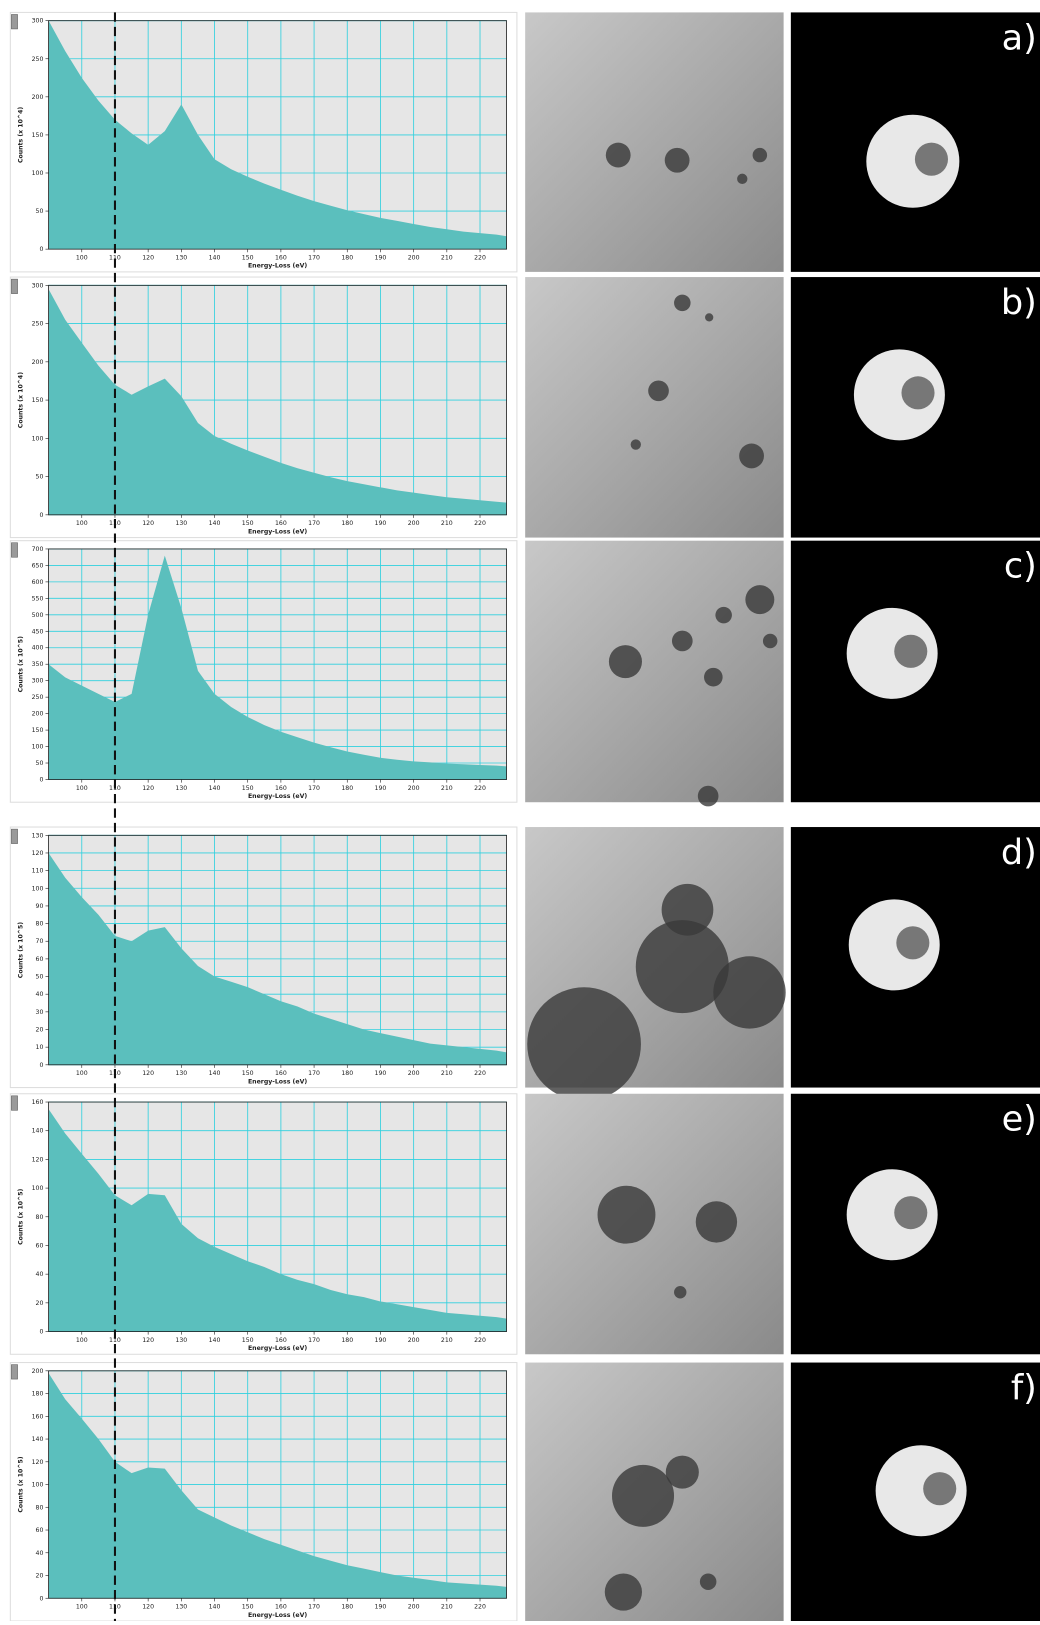 This screenshot has height=1625, width=1040. What do you see at coordinates (1019, 1119) in the screenshot?
I see `panel-label: e)` at bounding box center [1019, 1119].